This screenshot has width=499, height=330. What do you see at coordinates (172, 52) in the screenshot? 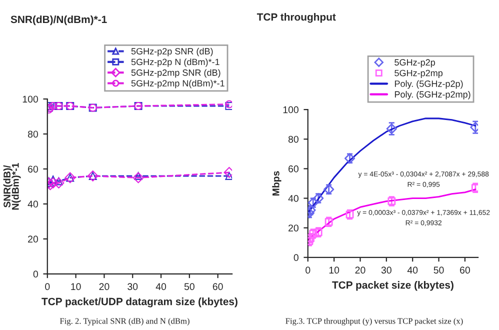
I see `legend-label: 5GHz-p2p SNR (dB)` at bounding box center [172, 52].